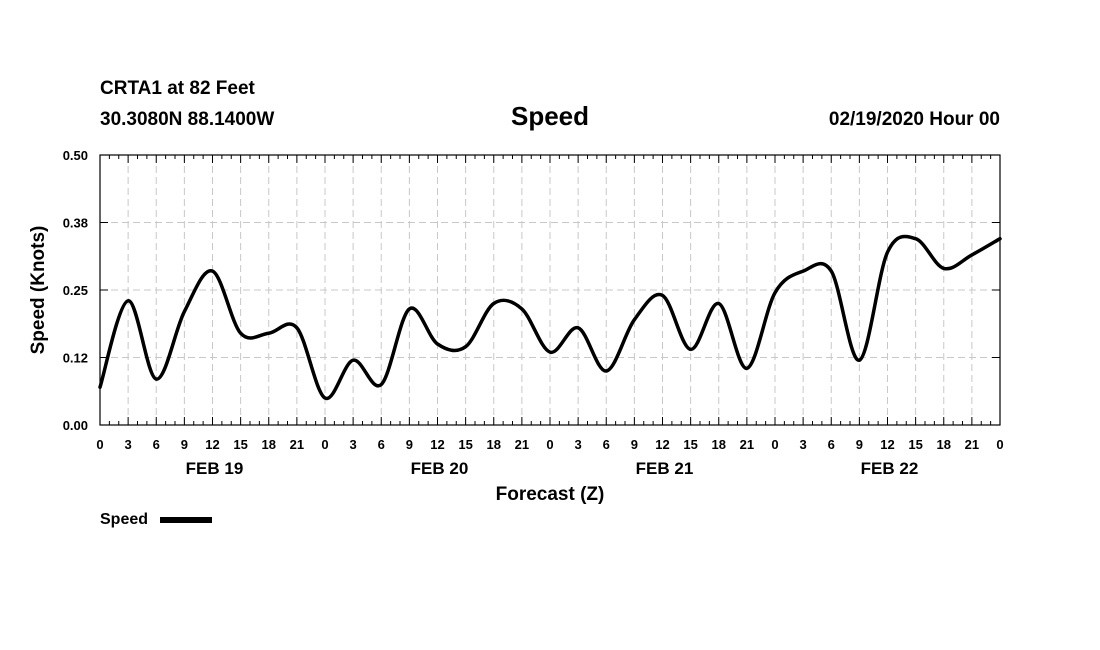 This screenshot has height=650, width=1100. What do you see at coordinates (552, 468) in the screenshot?
I see `day-labels: FEB 19 FEB 20 FEB 21 FEB 22` at bounding box center [552, 468].